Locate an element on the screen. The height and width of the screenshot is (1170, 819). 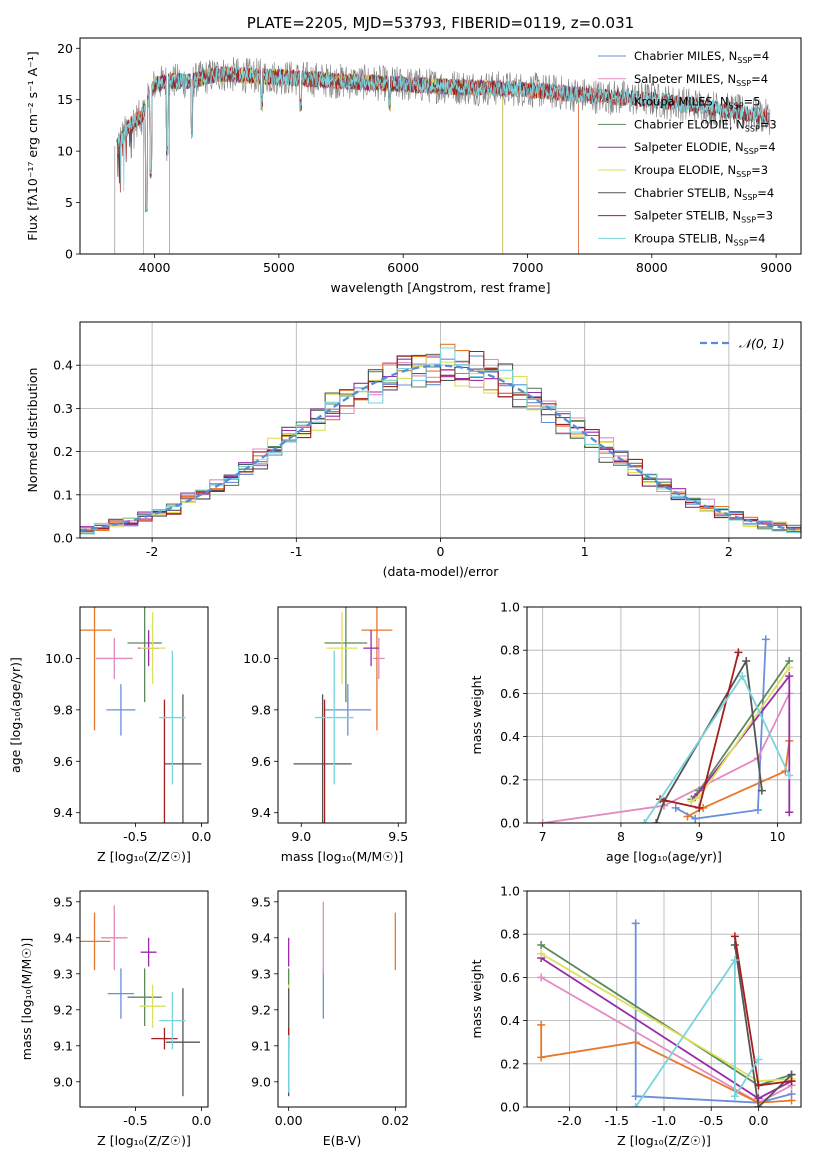
y-axis-label: mass weight is located at coordinates (476, 998).